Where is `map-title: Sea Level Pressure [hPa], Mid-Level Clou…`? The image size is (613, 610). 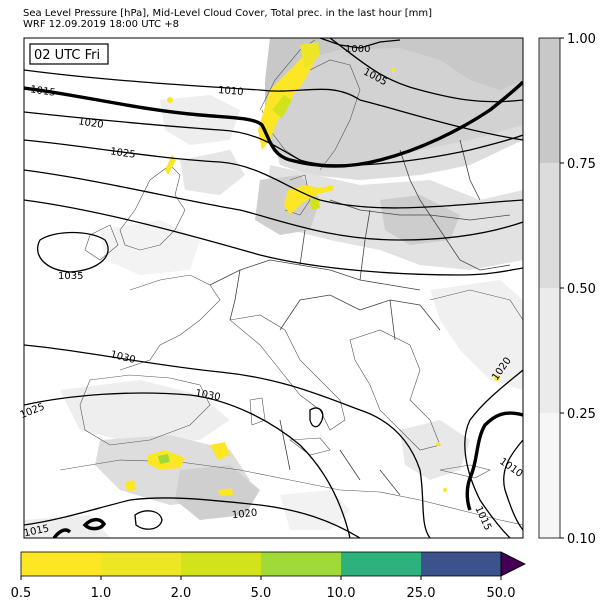
map-title: Sea Level Pressure [hPa], Mid-Level Clou… is located at coordinates (228, 13).